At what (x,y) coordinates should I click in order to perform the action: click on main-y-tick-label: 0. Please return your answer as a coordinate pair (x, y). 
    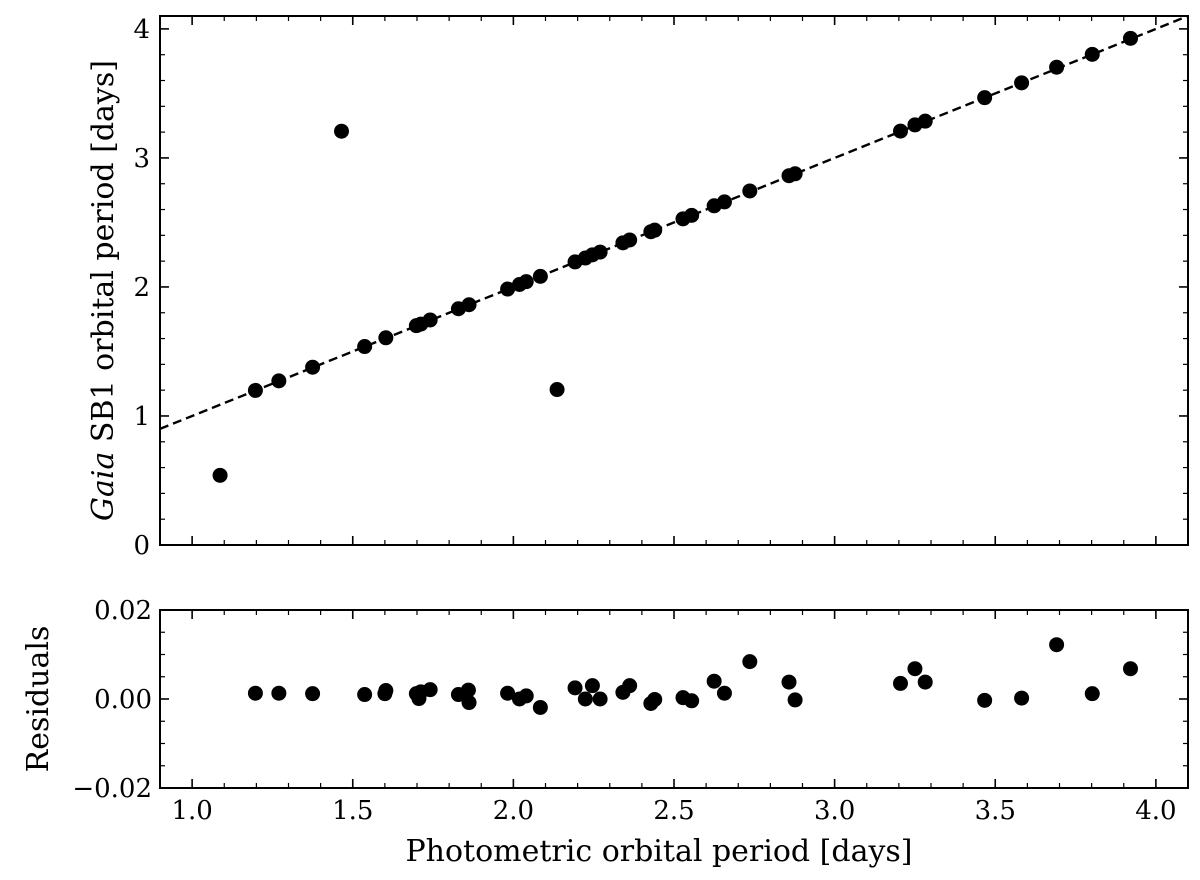
    Looking at the image, I should click on (141, 546).